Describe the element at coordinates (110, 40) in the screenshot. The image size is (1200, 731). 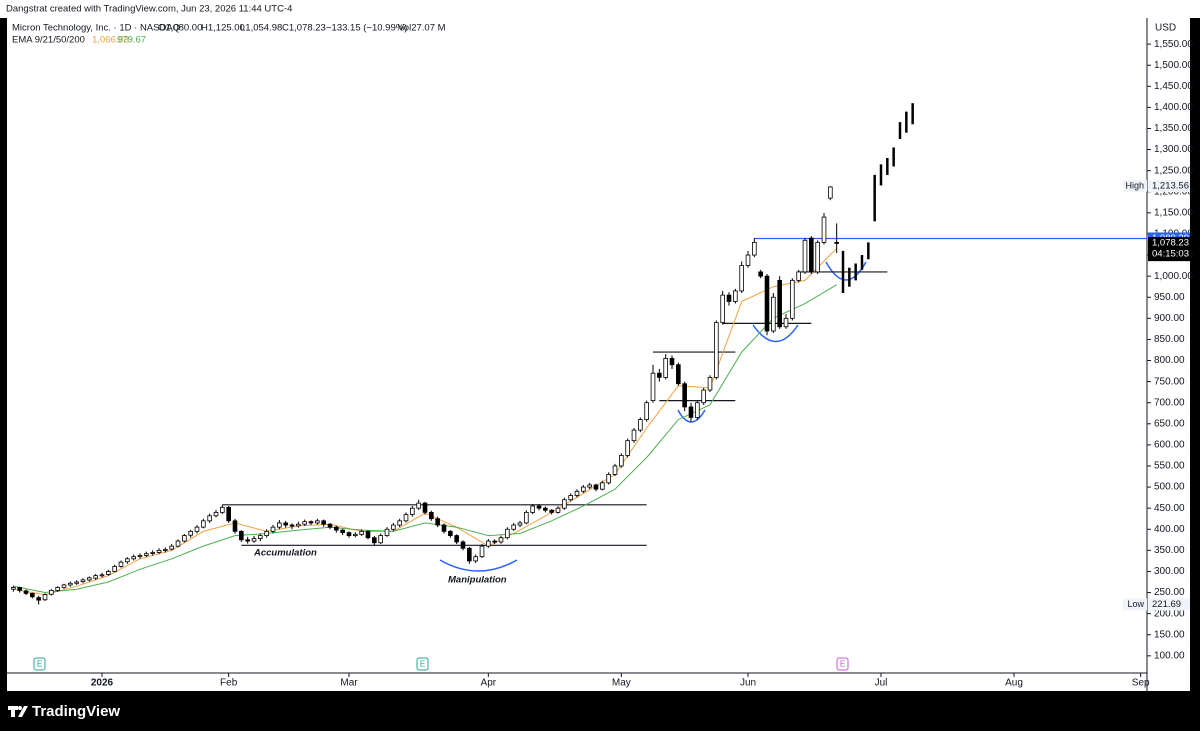
I see `ema-fast-value: 1,066.03` at that location.